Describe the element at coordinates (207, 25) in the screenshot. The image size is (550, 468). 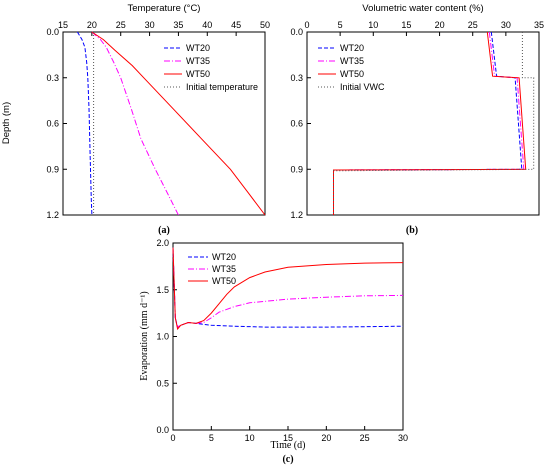
I see `x-tick-label: 40` at that location.